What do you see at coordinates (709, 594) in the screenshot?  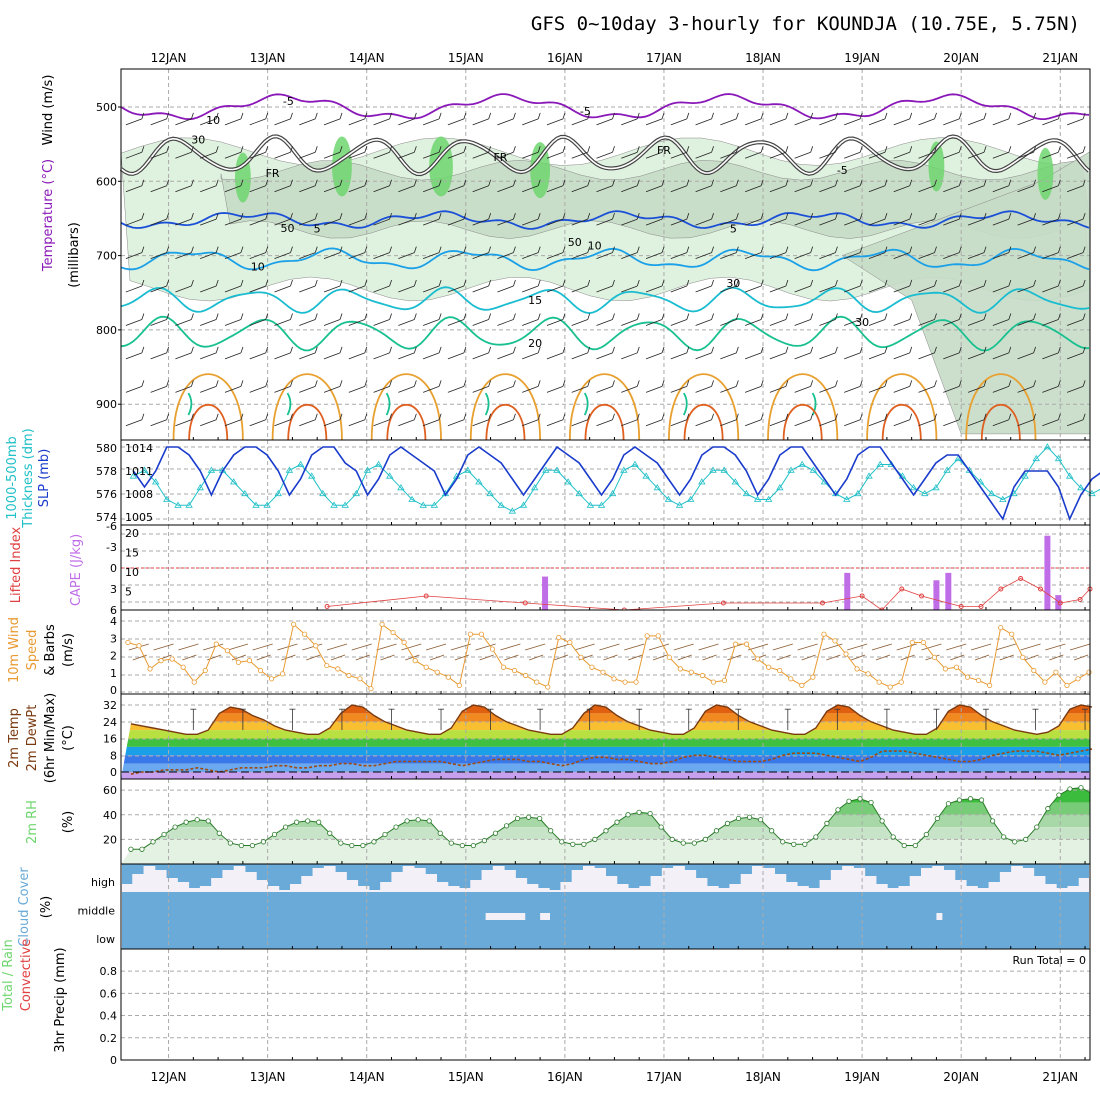 I see `li-series-line` at bounding box center [709, 594].